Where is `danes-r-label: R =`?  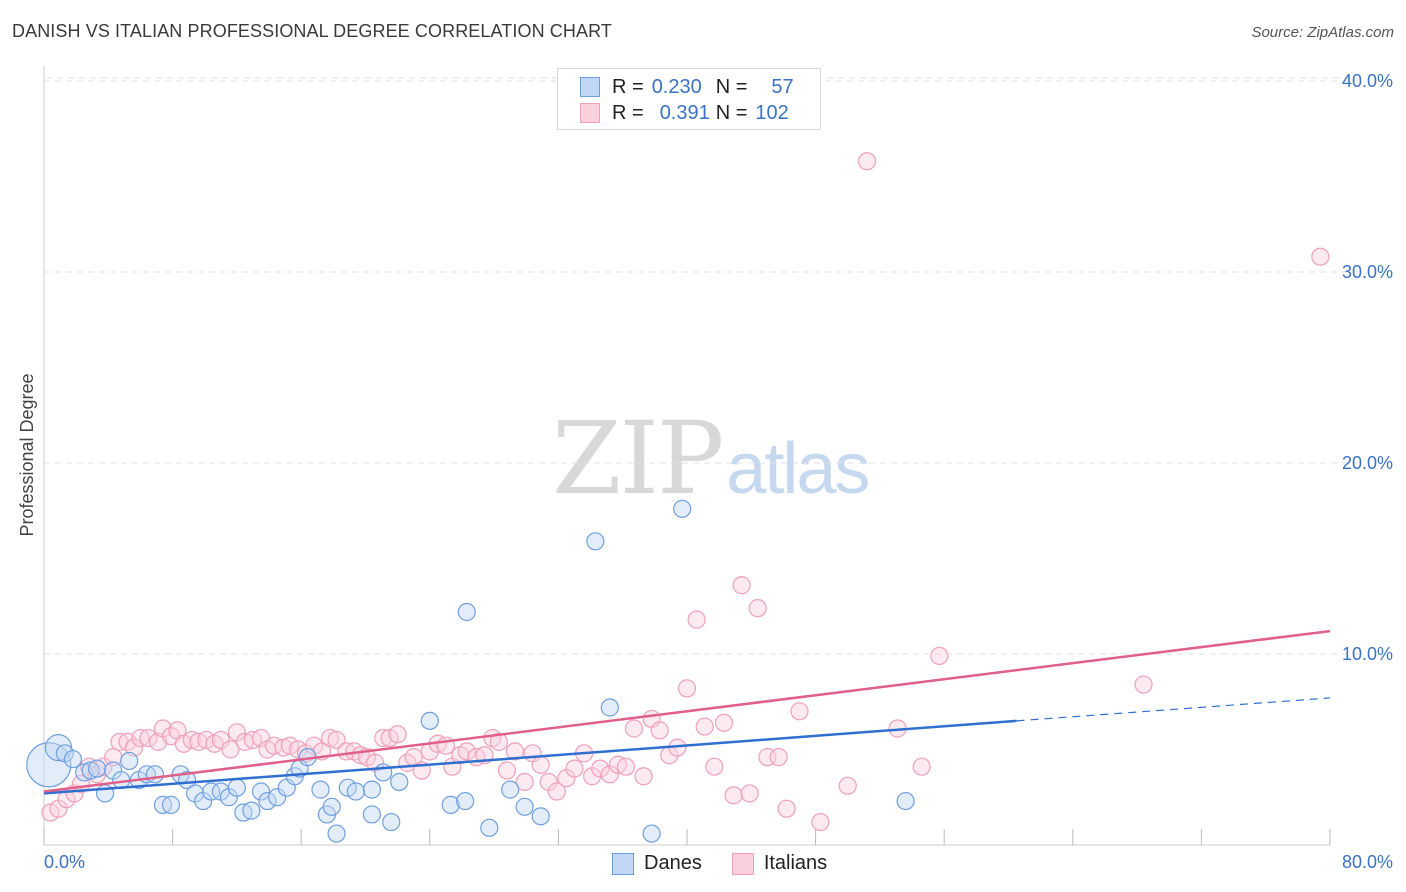
danes-r-label: R = is located at coordinates (628, 86).